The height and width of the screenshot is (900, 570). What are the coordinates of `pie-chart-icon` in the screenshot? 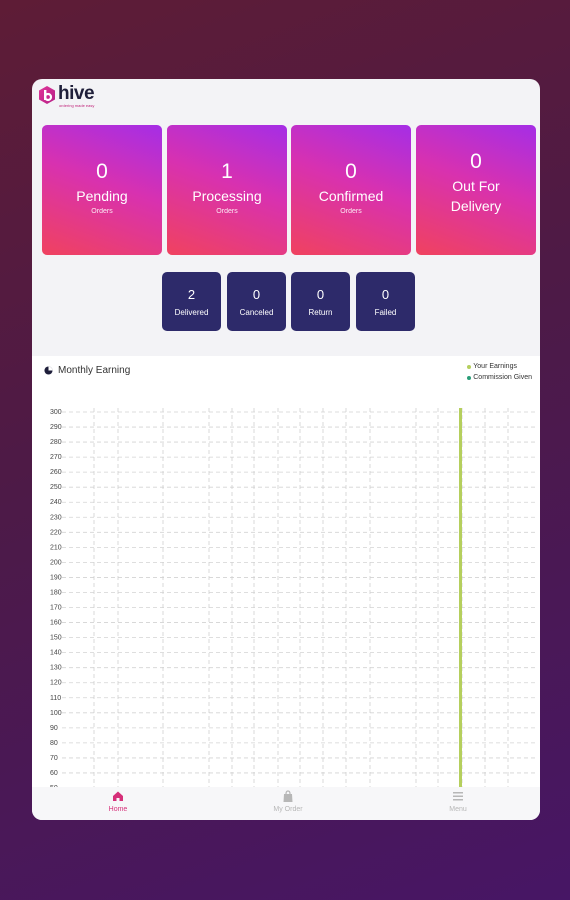 It's located at (48, 370).